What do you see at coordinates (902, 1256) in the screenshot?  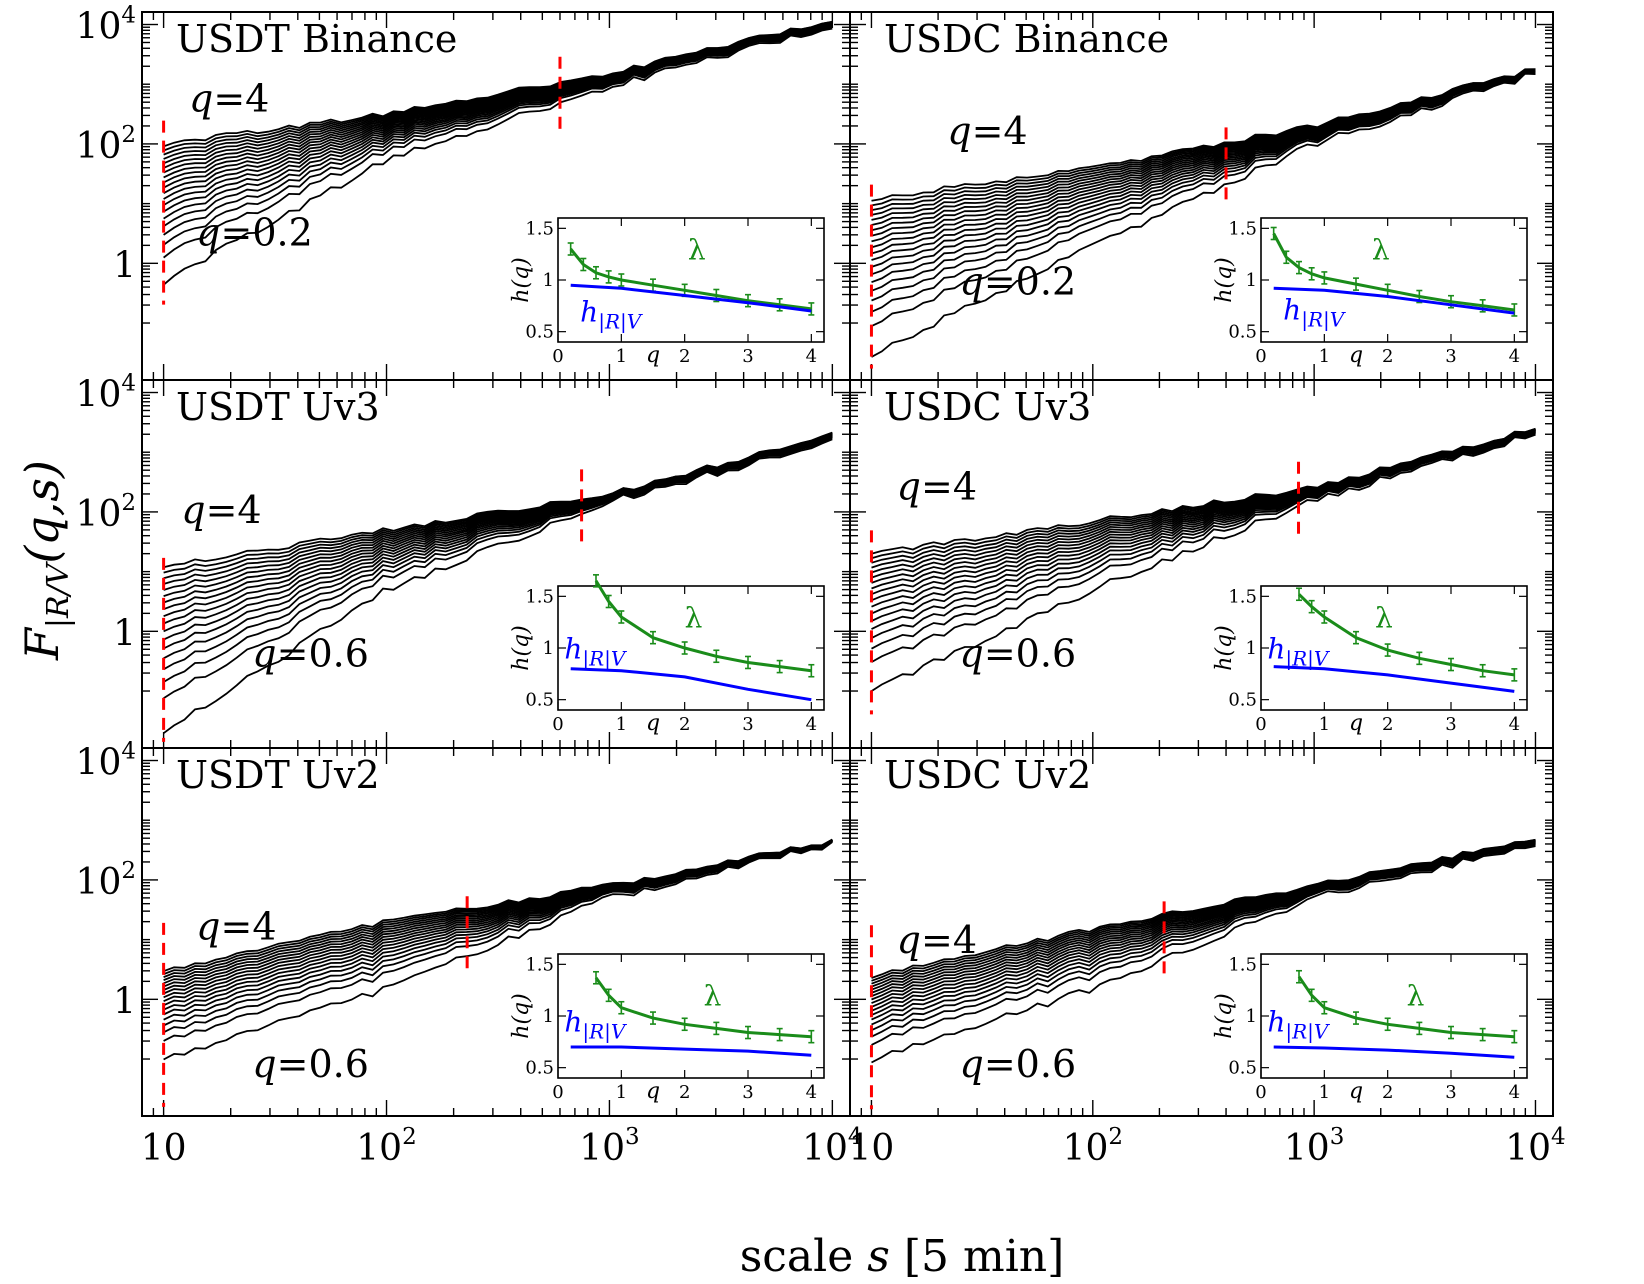 I see `x-axis-label: scale s [5 min]` at bounding box center [902, 1256].